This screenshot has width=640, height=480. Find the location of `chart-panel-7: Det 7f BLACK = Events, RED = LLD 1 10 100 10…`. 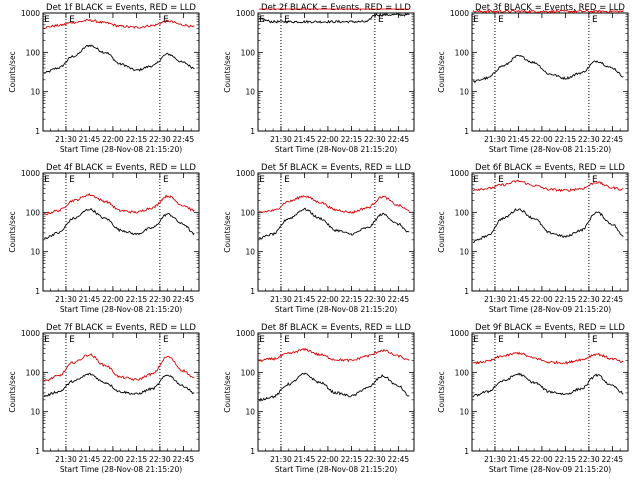

chart-panel-7: Det 7f BLACK = Events, RED = LLD 1 10 100 10… is located at coordinates (104, 398).